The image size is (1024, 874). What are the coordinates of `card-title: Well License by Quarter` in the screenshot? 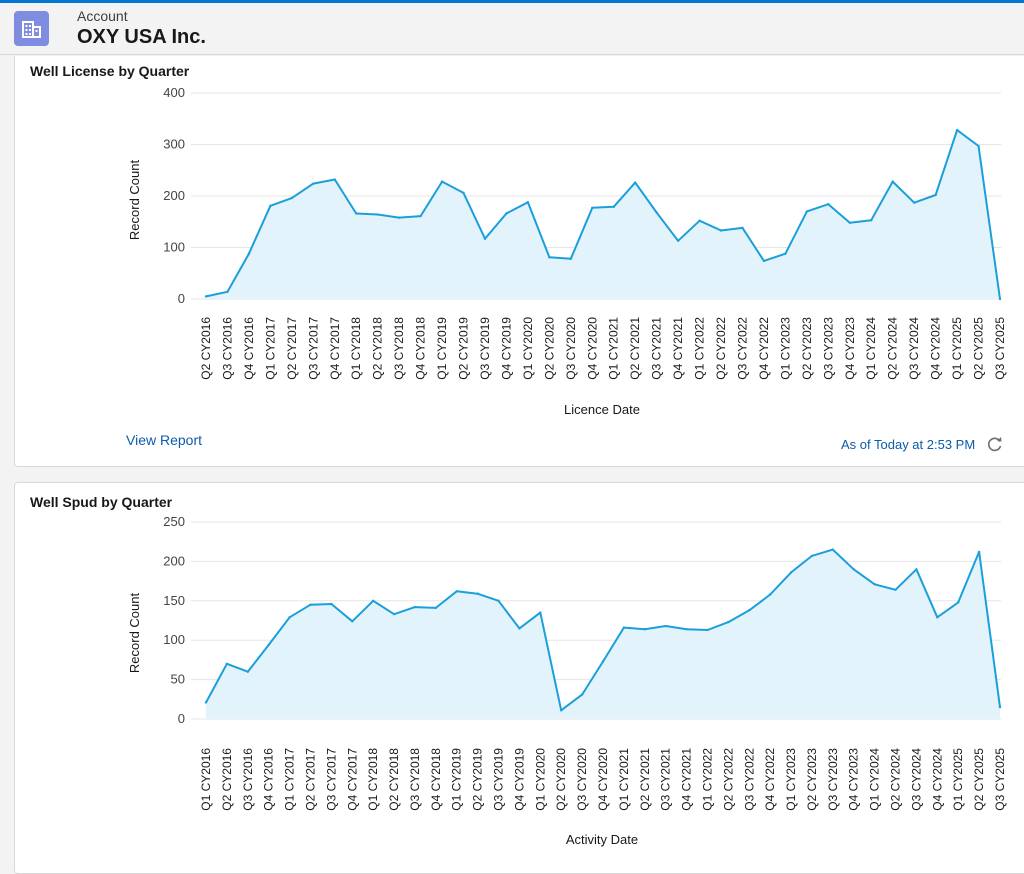 It's located at (110, 71).